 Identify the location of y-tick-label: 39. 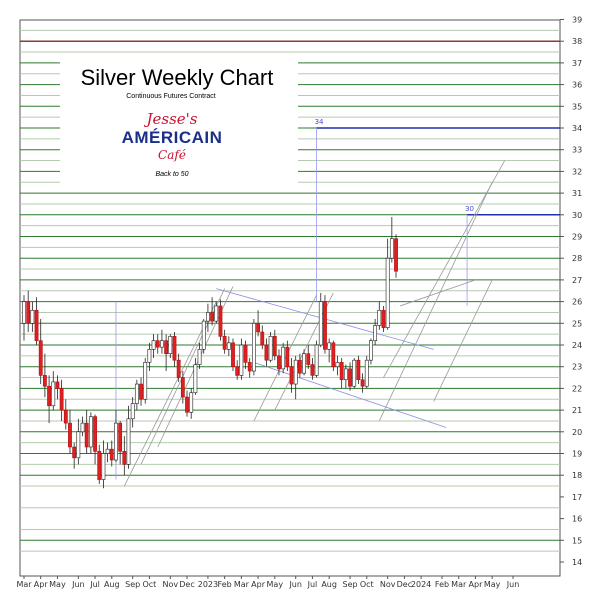
(577, 20).